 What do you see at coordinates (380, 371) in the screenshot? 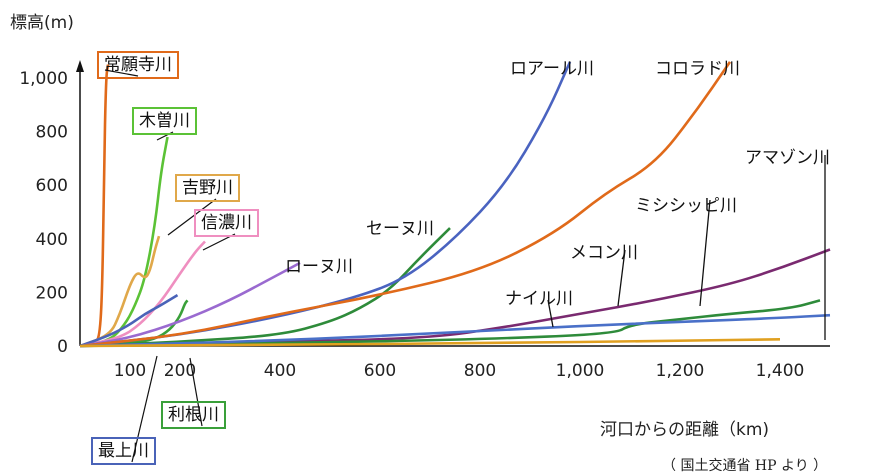
I see `x-tick-label: 600` at bounding box center [380, 371].